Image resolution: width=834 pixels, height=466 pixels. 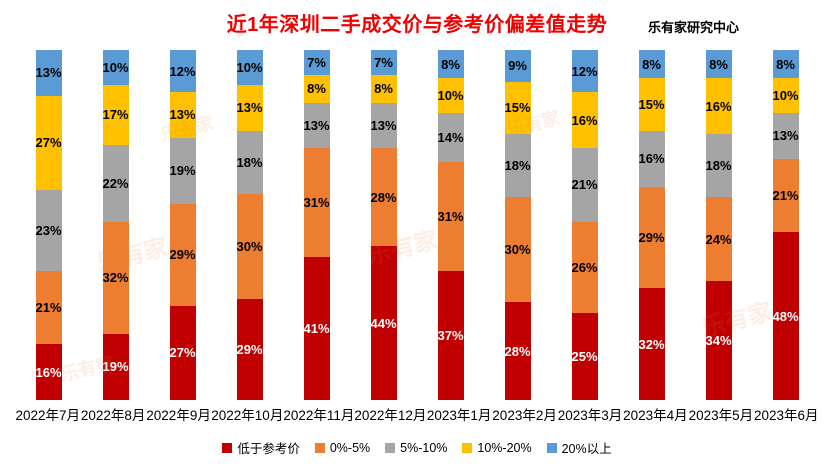 What do you see at coordinates (268, 449) in the screenshot?
I see `legend-item-label: 低于参考价` at bounding box center [268, 449].